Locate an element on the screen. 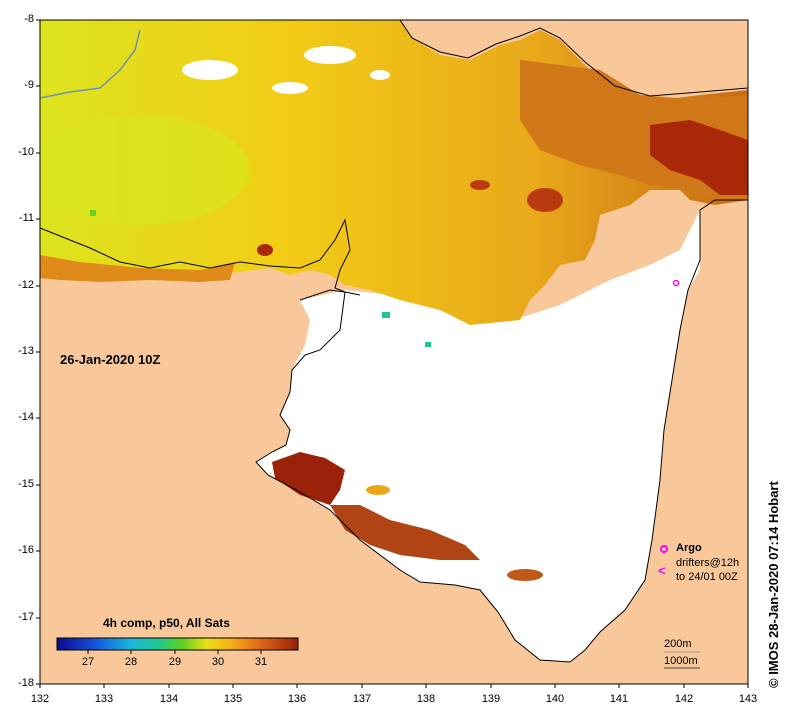 The height and width of the screenshot is (716, 791). lon-tick-label: 140 is located at coordinates (555, 699).